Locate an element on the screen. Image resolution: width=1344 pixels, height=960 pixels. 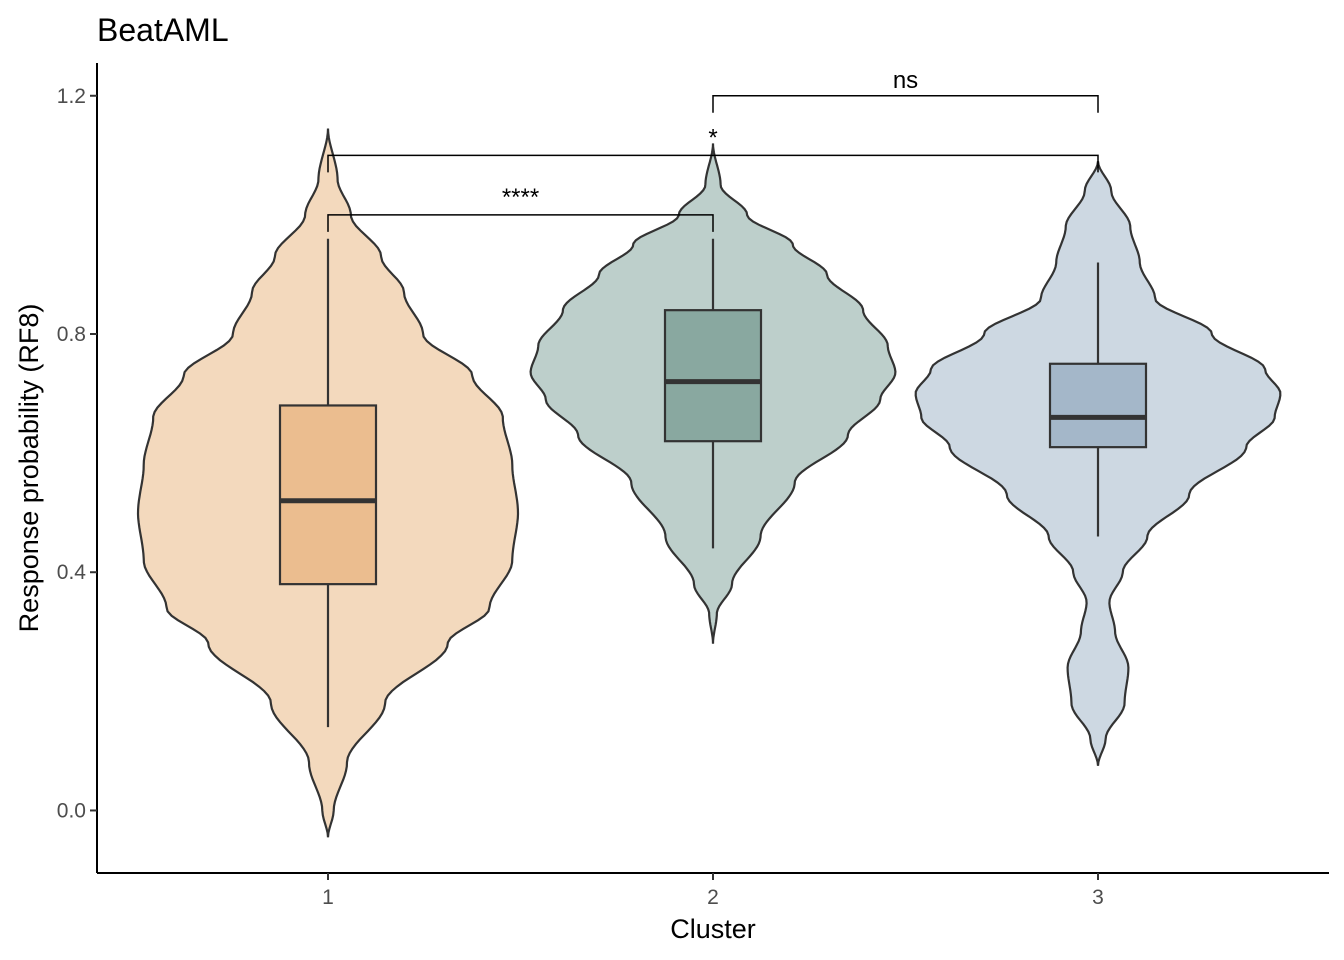
x-tick-label: 3 is located at coordinates (1098, 897).